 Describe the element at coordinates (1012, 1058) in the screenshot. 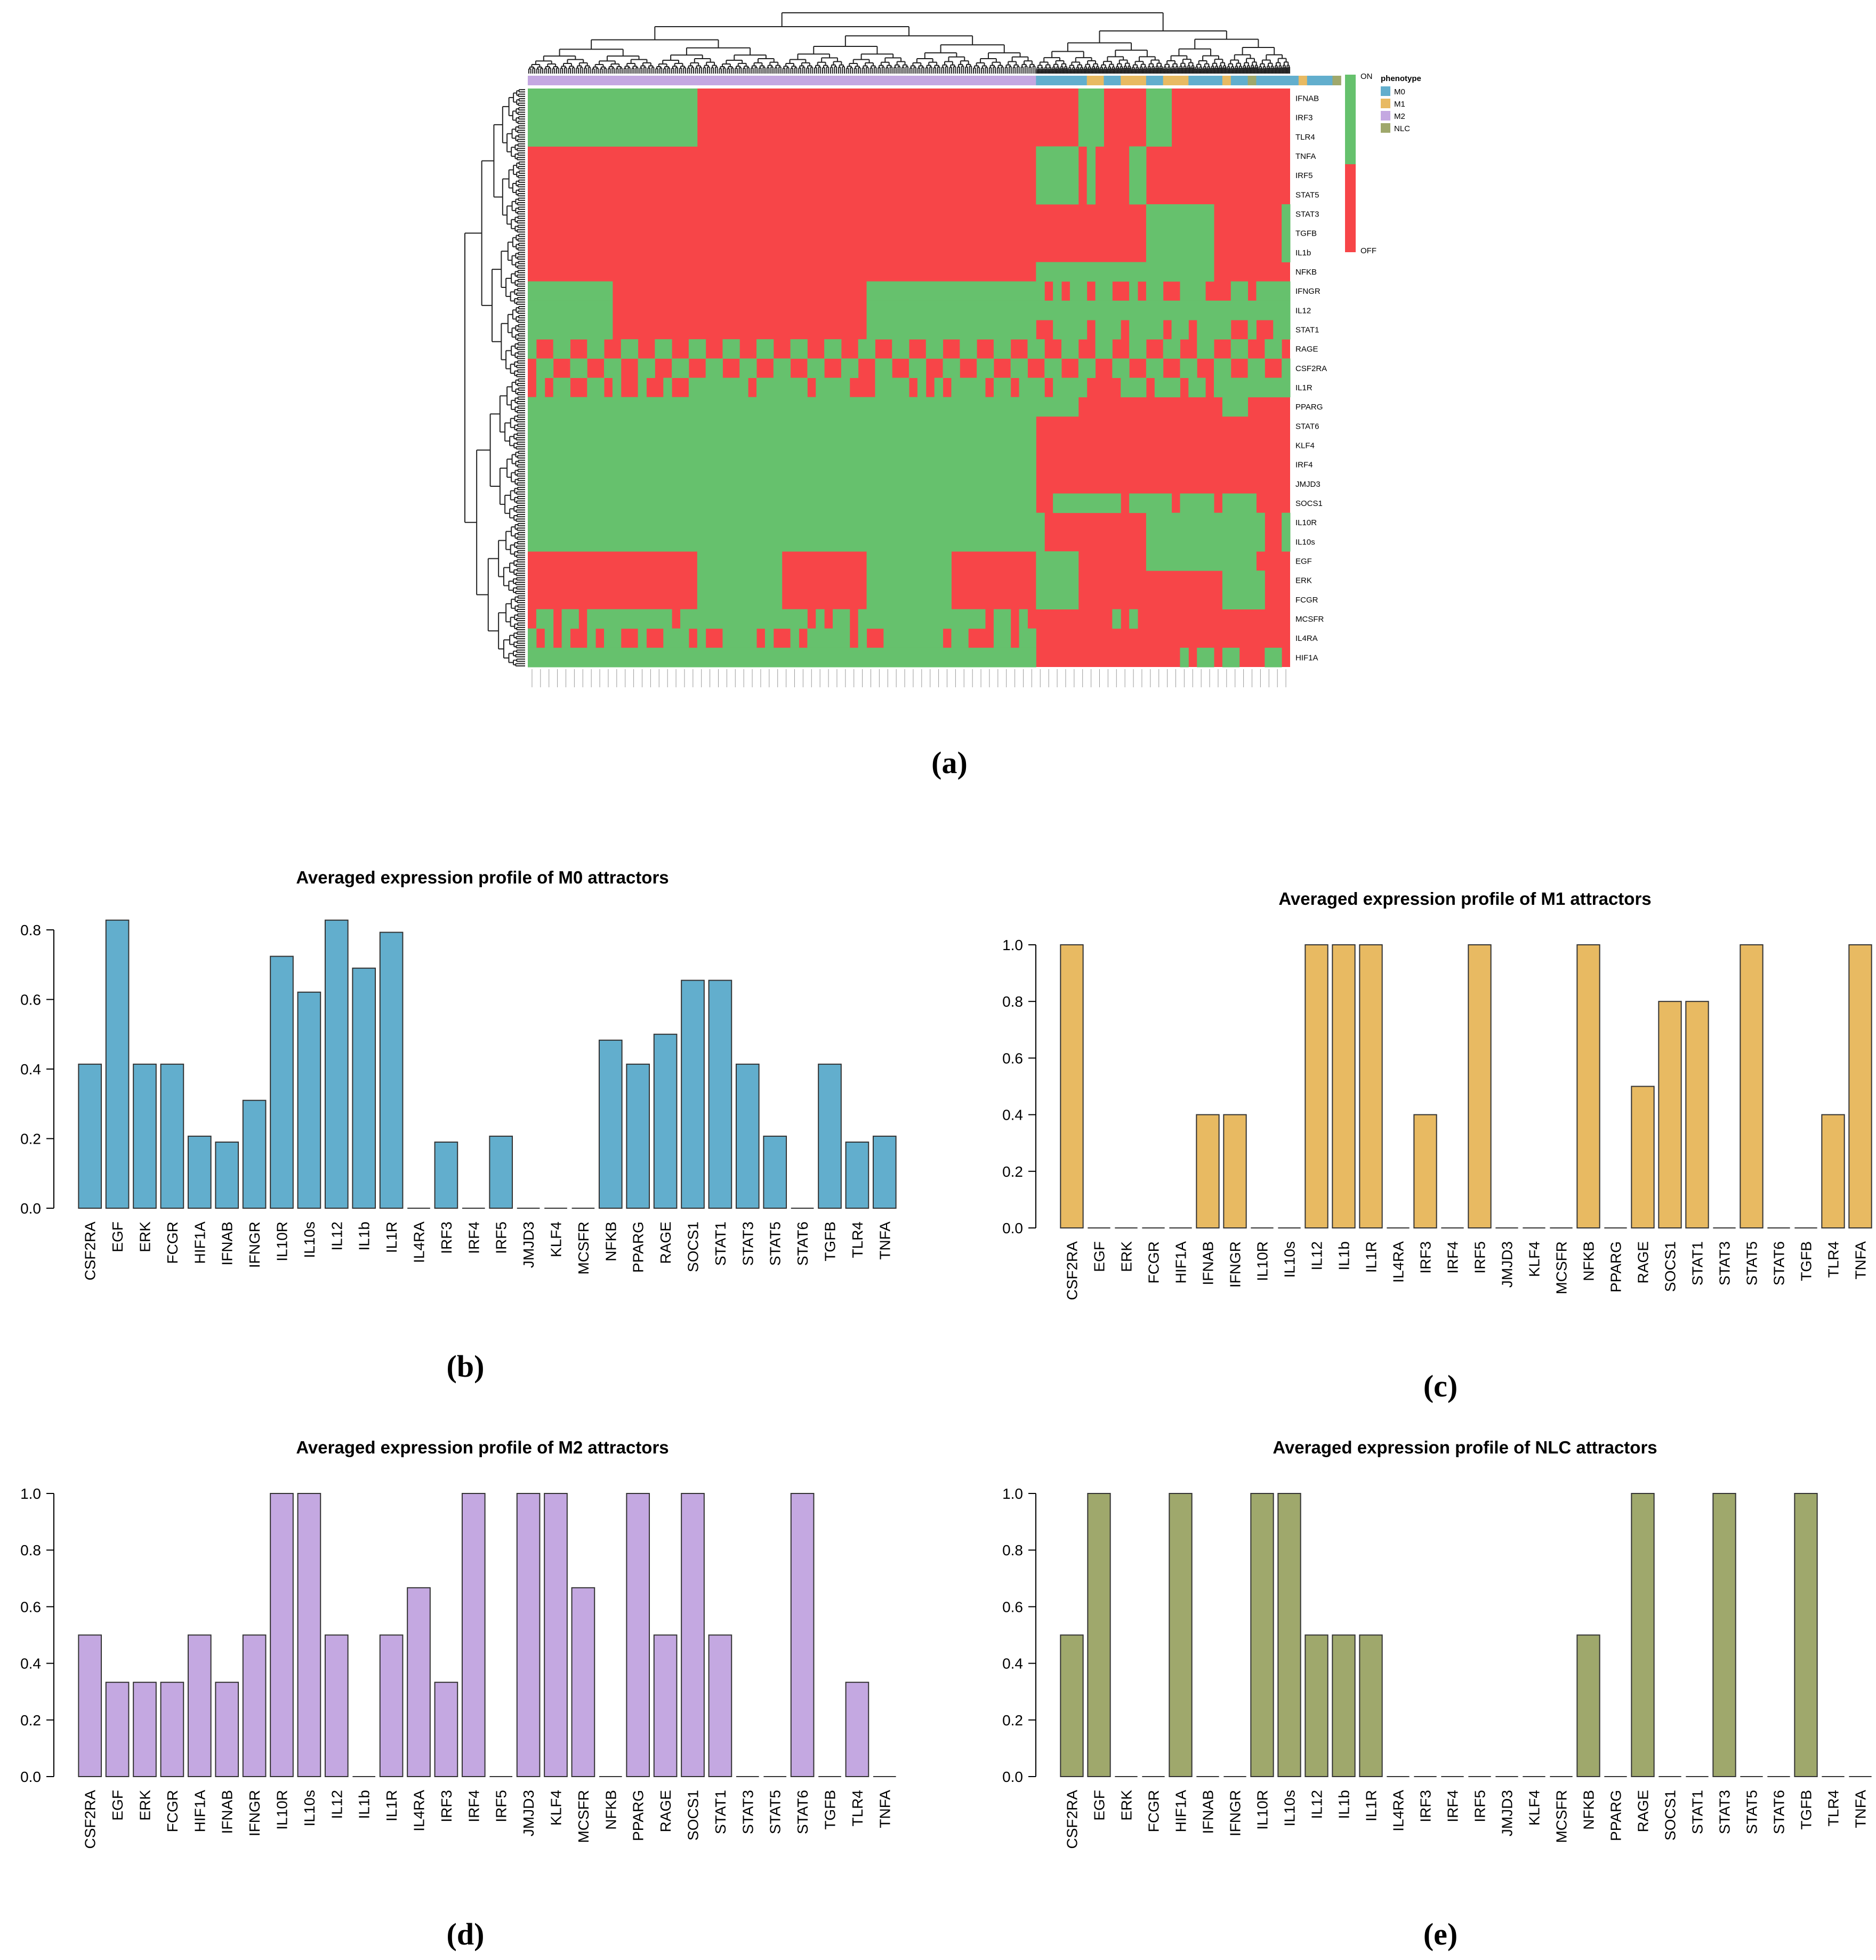

I see `y-tick-label-c: 0.6` at that location.